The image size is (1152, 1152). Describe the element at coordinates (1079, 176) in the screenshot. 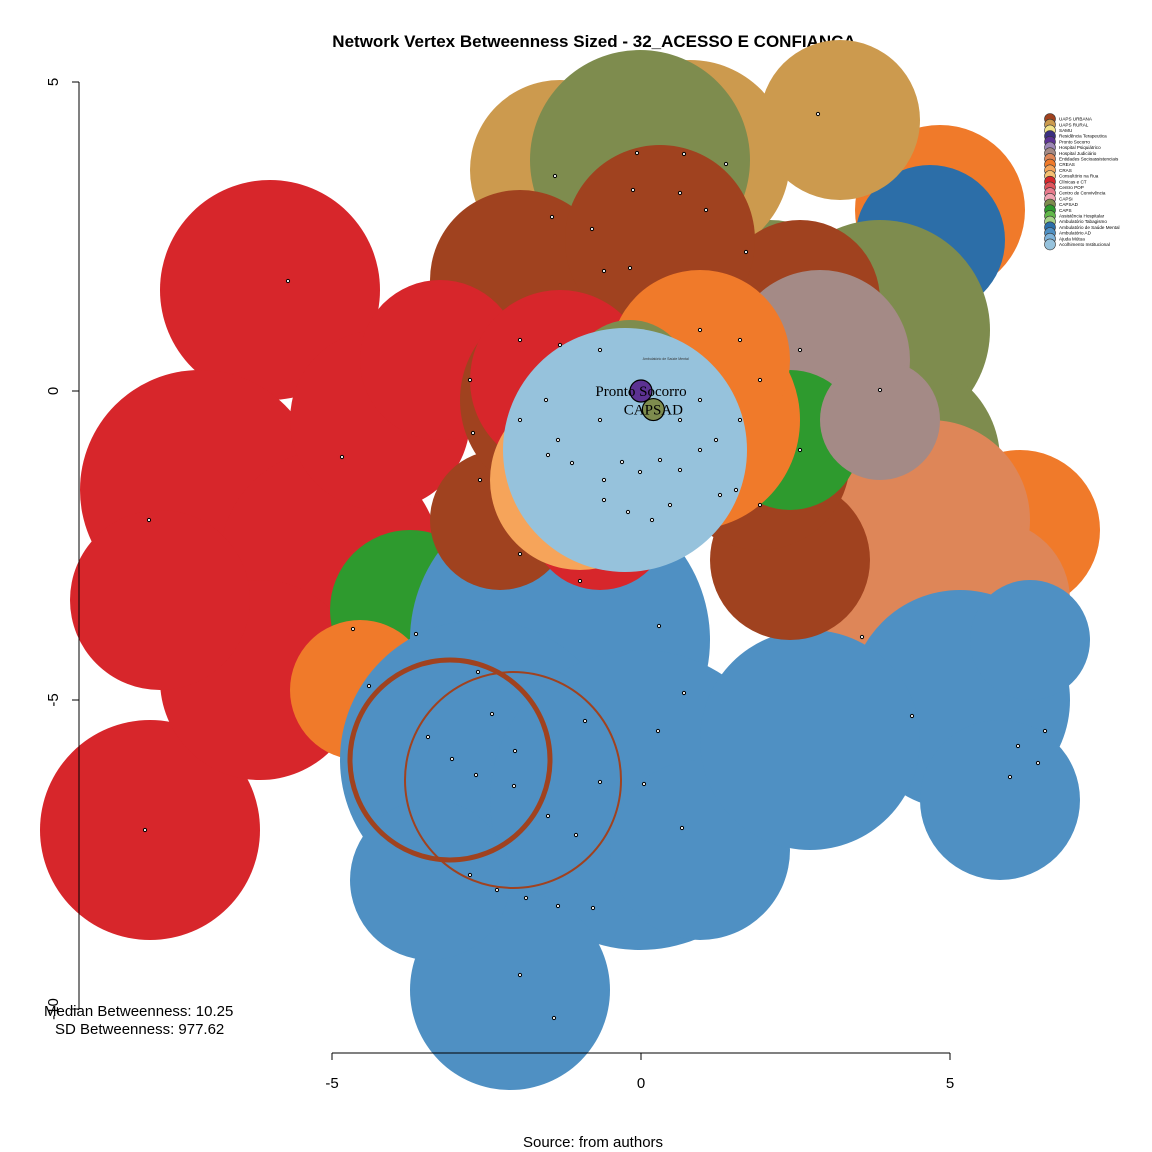

I see `legend-label-10: Consultório na Rua` at that location.